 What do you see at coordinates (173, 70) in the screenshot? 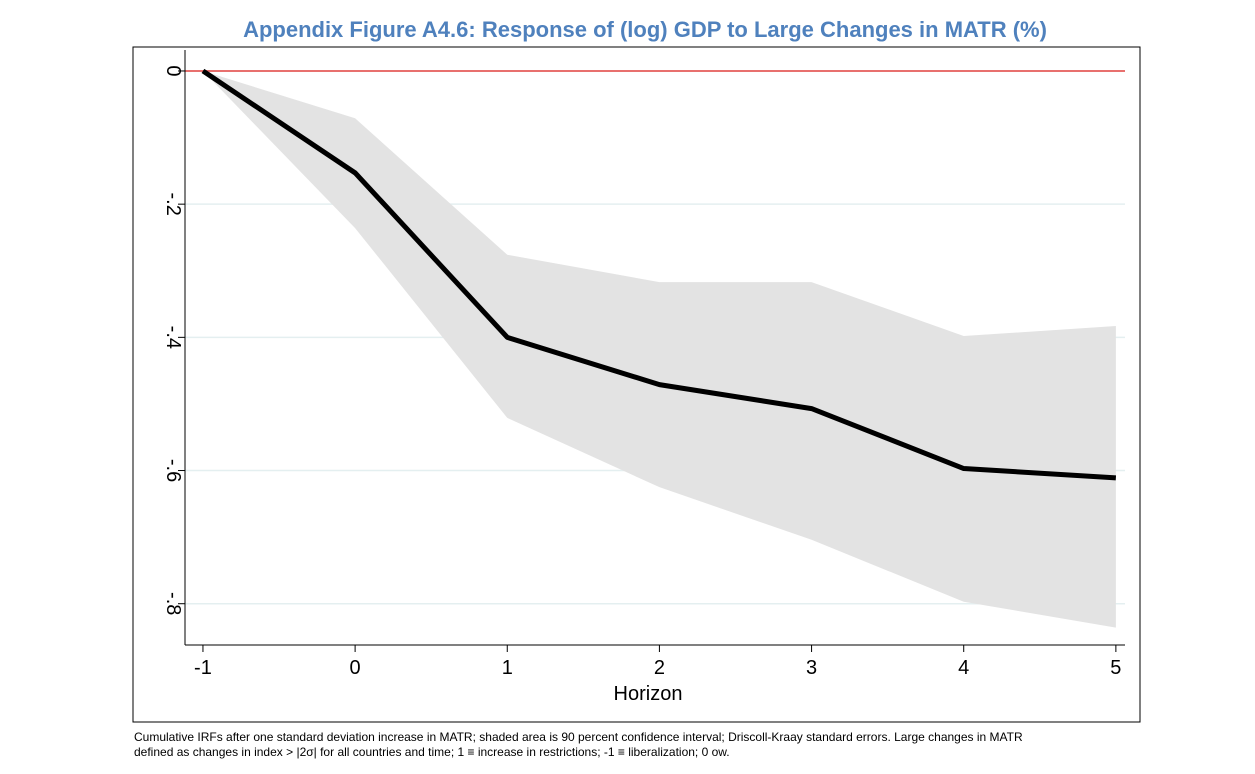
I see `y-tick-label: 0` at bounding box center [173, 70].